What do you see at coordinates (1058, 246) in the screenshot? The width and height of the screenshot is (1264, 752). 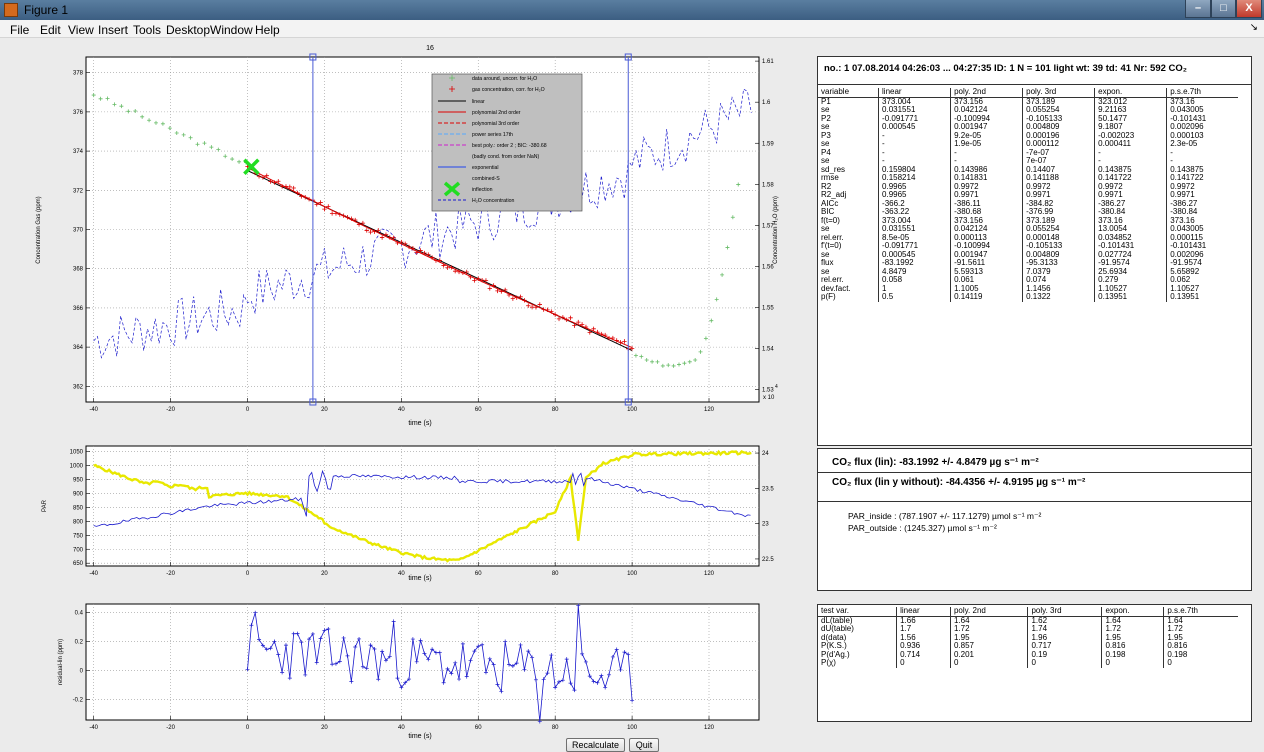 I see `table-cell: -0.105133` at bounding box center [1058, 246].